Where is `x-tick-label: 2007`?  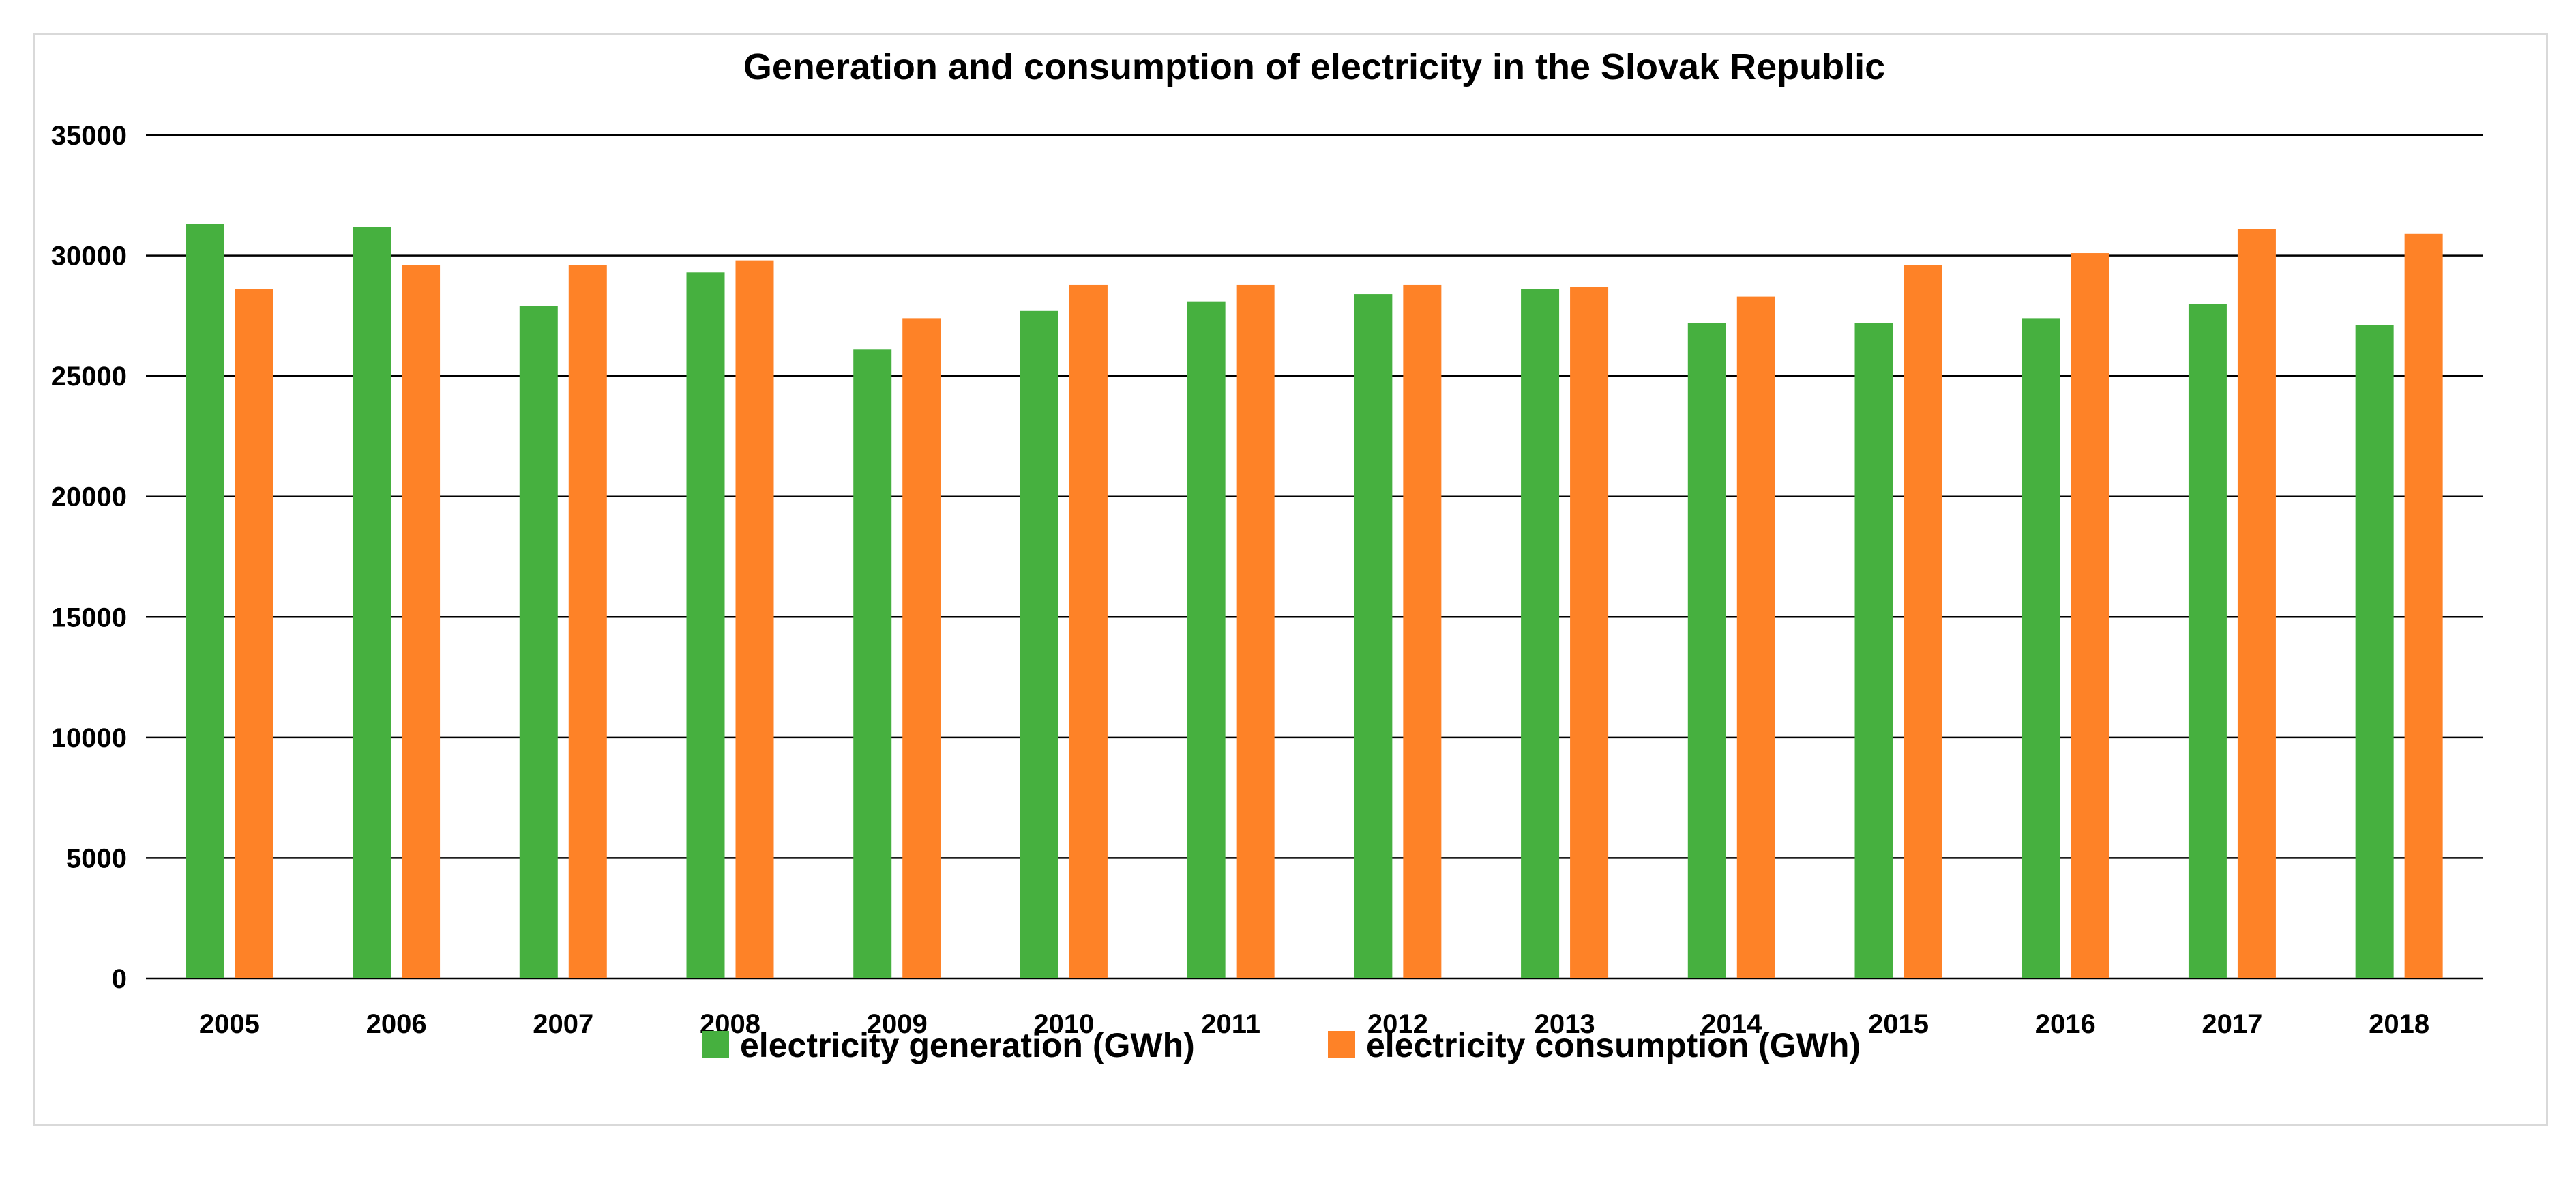 x-tick-label: 2007 is located at coordinates (563, 1024).